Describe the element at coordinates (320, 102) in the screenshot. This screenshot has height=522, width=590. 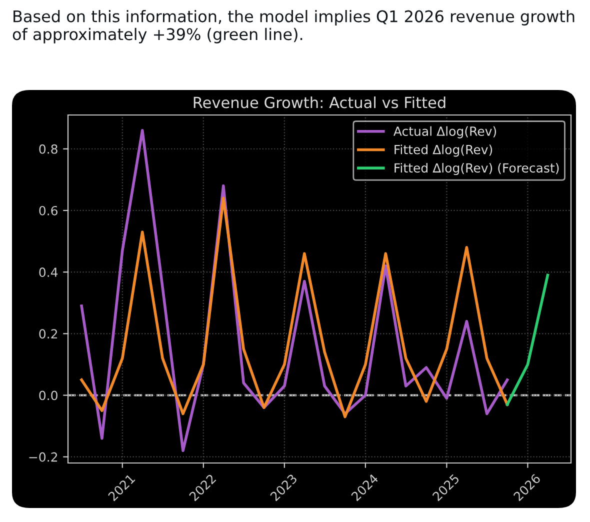
I see `chart-title: Revenue Growth: Actual vs Fitted` at that location.